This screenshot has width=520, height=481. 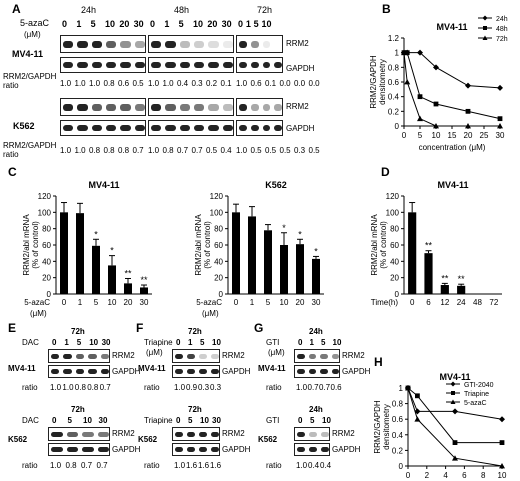 What do you see at coordinates (103, 107) in the screenshot?
I see `blot-rrm2-k562` at bounding box center [103, 107].